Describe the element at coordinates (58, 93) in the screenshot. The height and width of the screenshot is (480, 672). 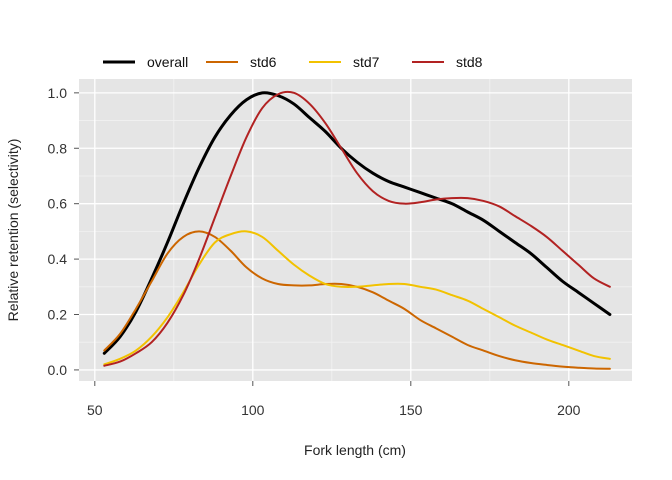
I see `y-tick-label: 1.0` at that location.